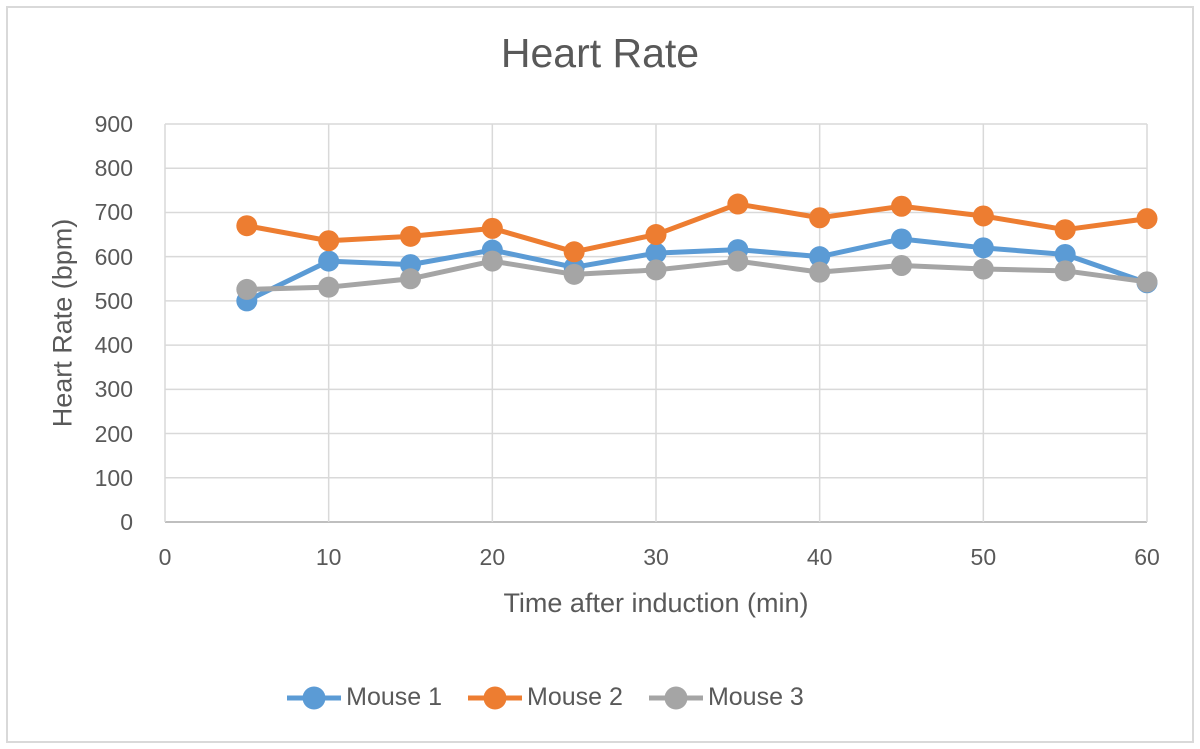 The width and height of the screenshot is (1200, 749). I want to click on x-tick-label-60: 60, so click(1147, 557).